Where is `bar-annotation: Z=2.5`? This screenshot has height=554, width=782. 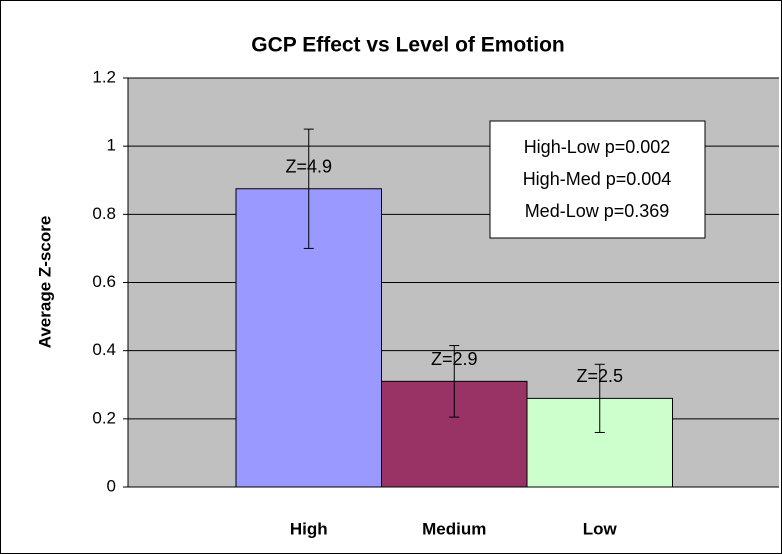
bar-annotation: Z=2.5 is located at coordinates (599, 376).